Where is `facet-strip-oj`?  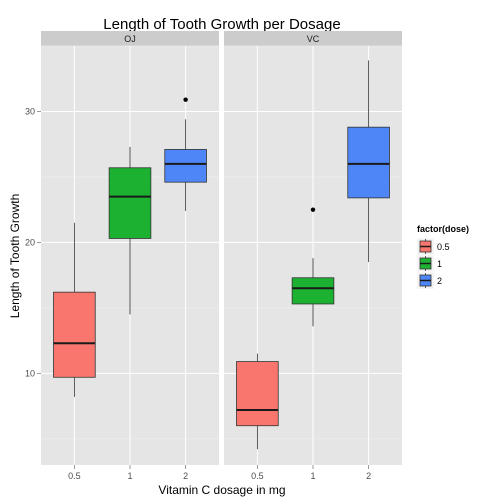 facet-strip-oj is located at coordinates (130, 38).